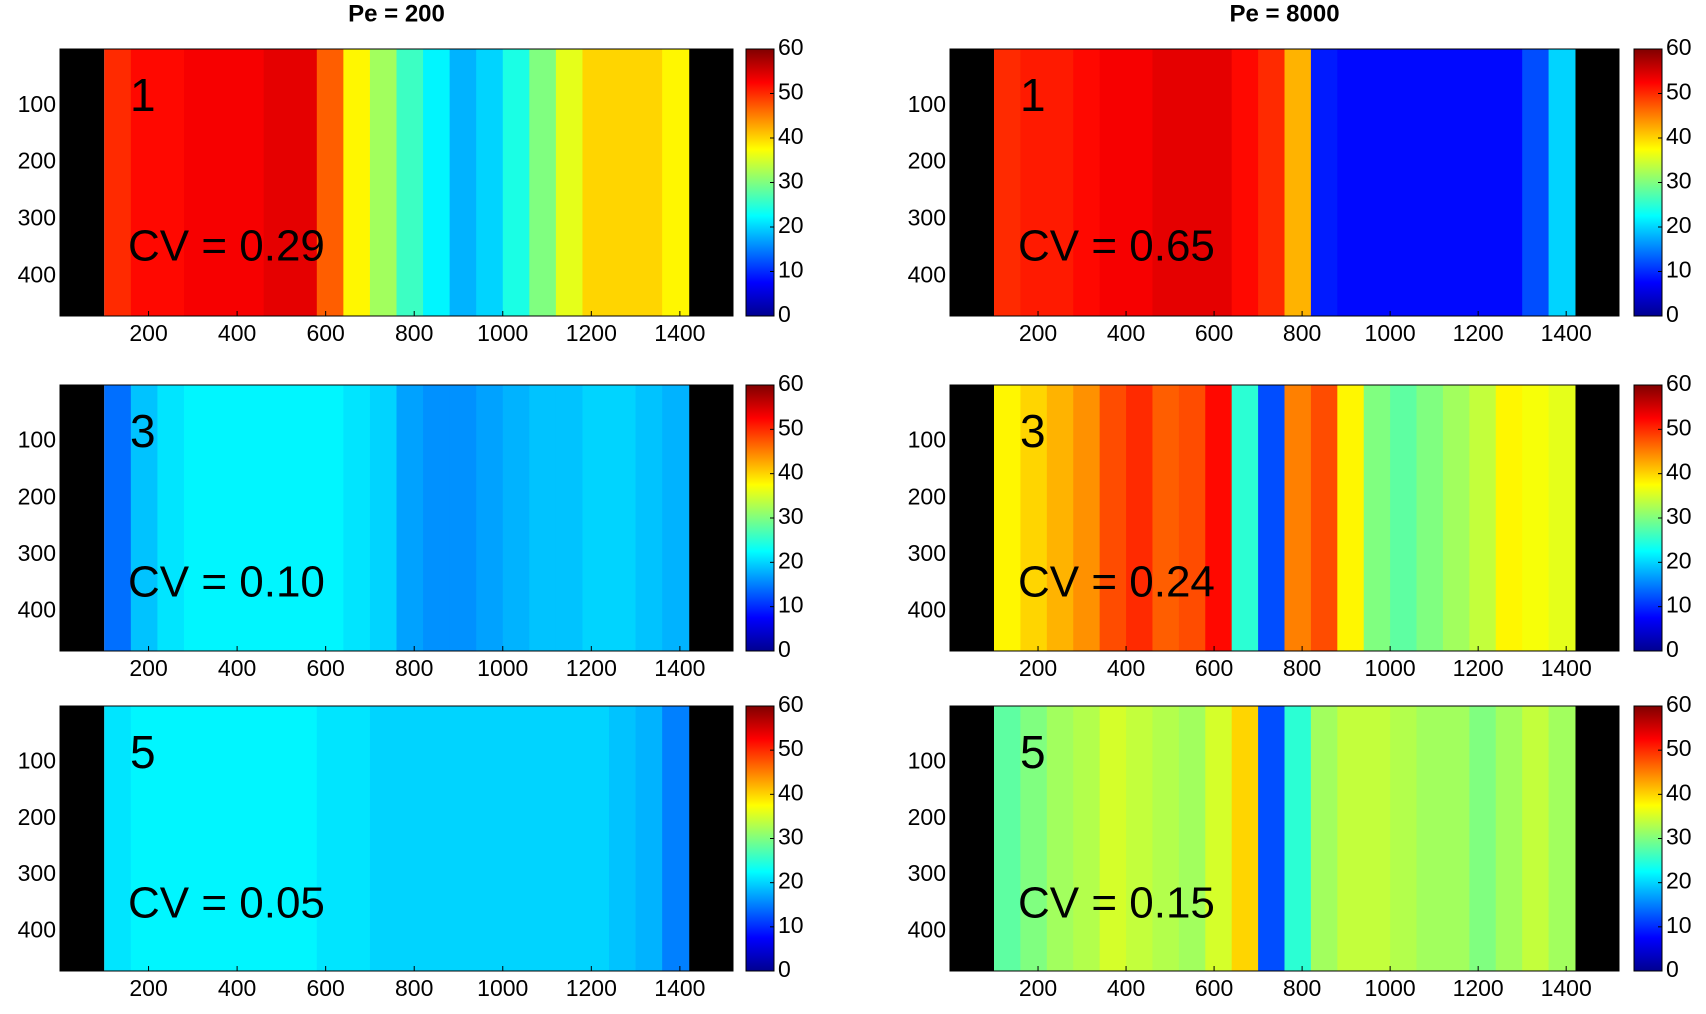 The width and height of the screenshot is (1706, 1014). I want to click on x-tick-label: 200, so click(148, 333).